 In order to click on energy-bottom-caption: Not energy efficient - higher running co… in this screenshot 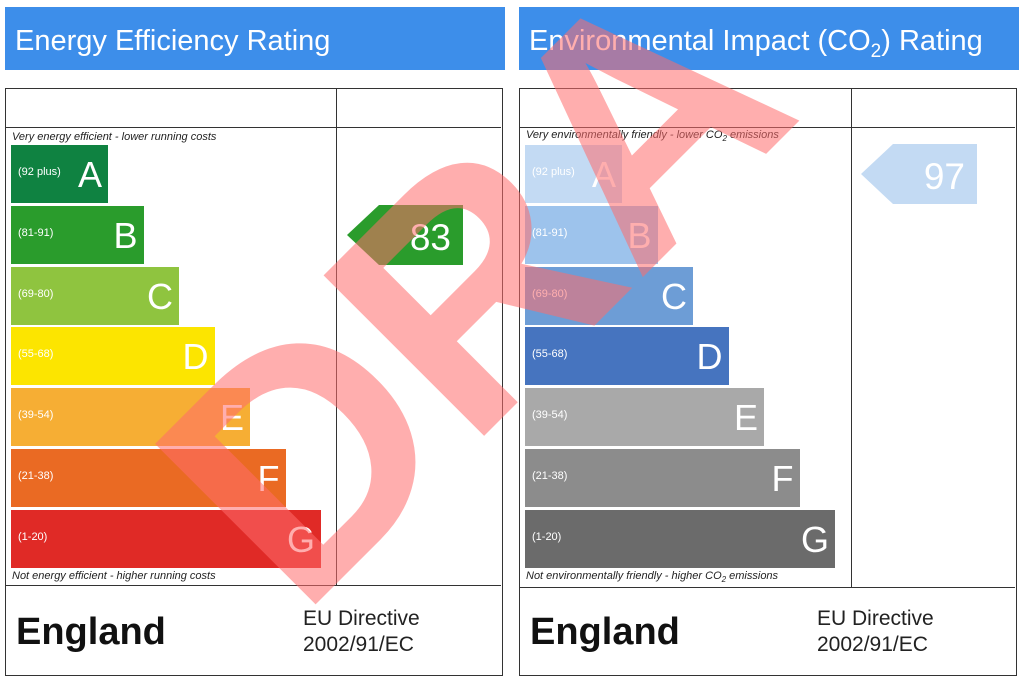, I will do `click(114, 576)`.